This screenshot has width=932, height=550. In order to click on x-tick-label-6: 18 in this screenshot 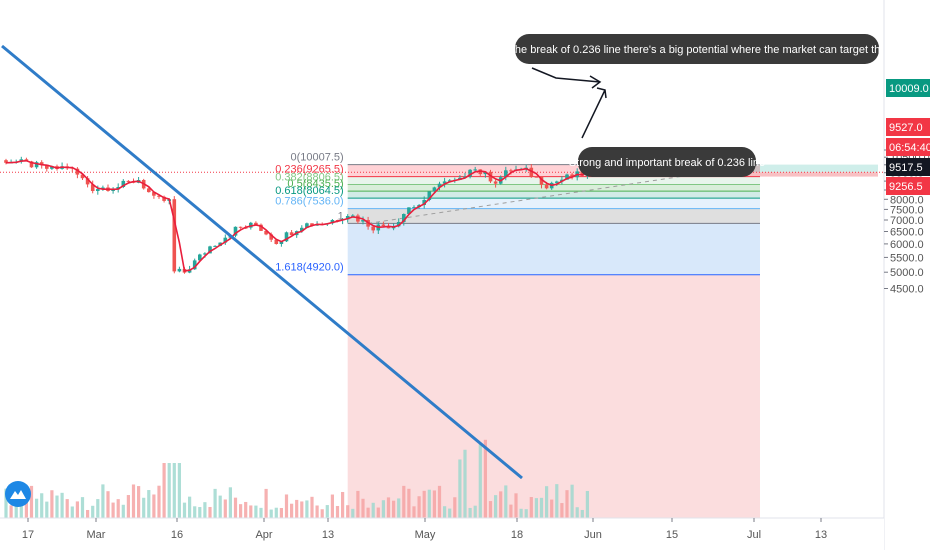, I will do `click(517, 535)`.